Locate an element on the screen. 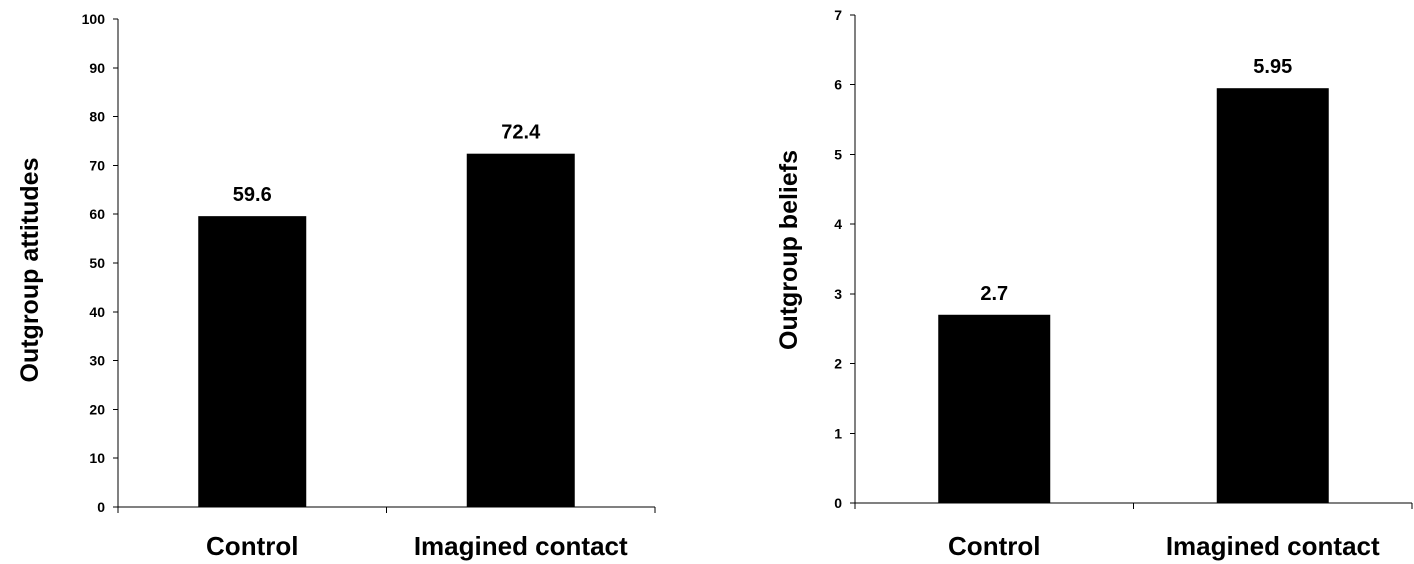  y-tick-label: 5 is located at coordinates (838, 154).